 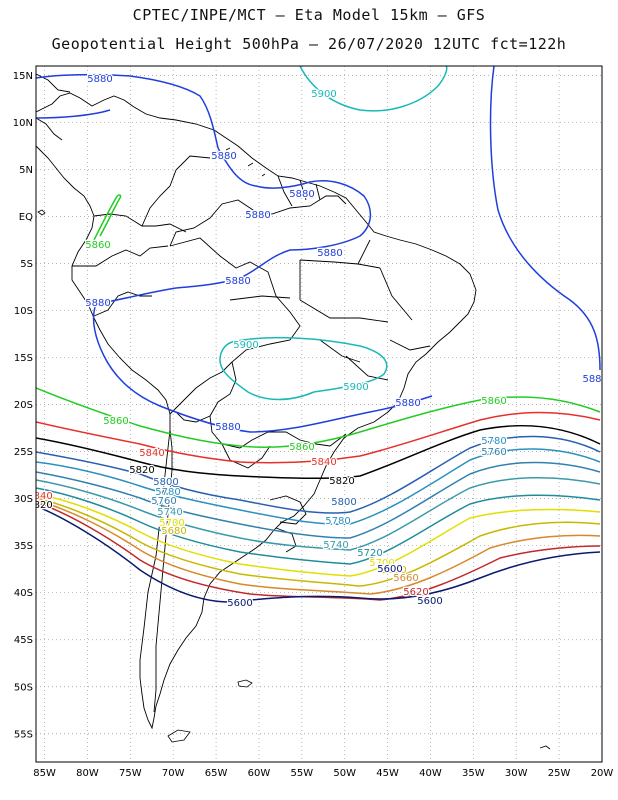 I want to click on lon-tick-label: 25W, so click(x=559, y=773).